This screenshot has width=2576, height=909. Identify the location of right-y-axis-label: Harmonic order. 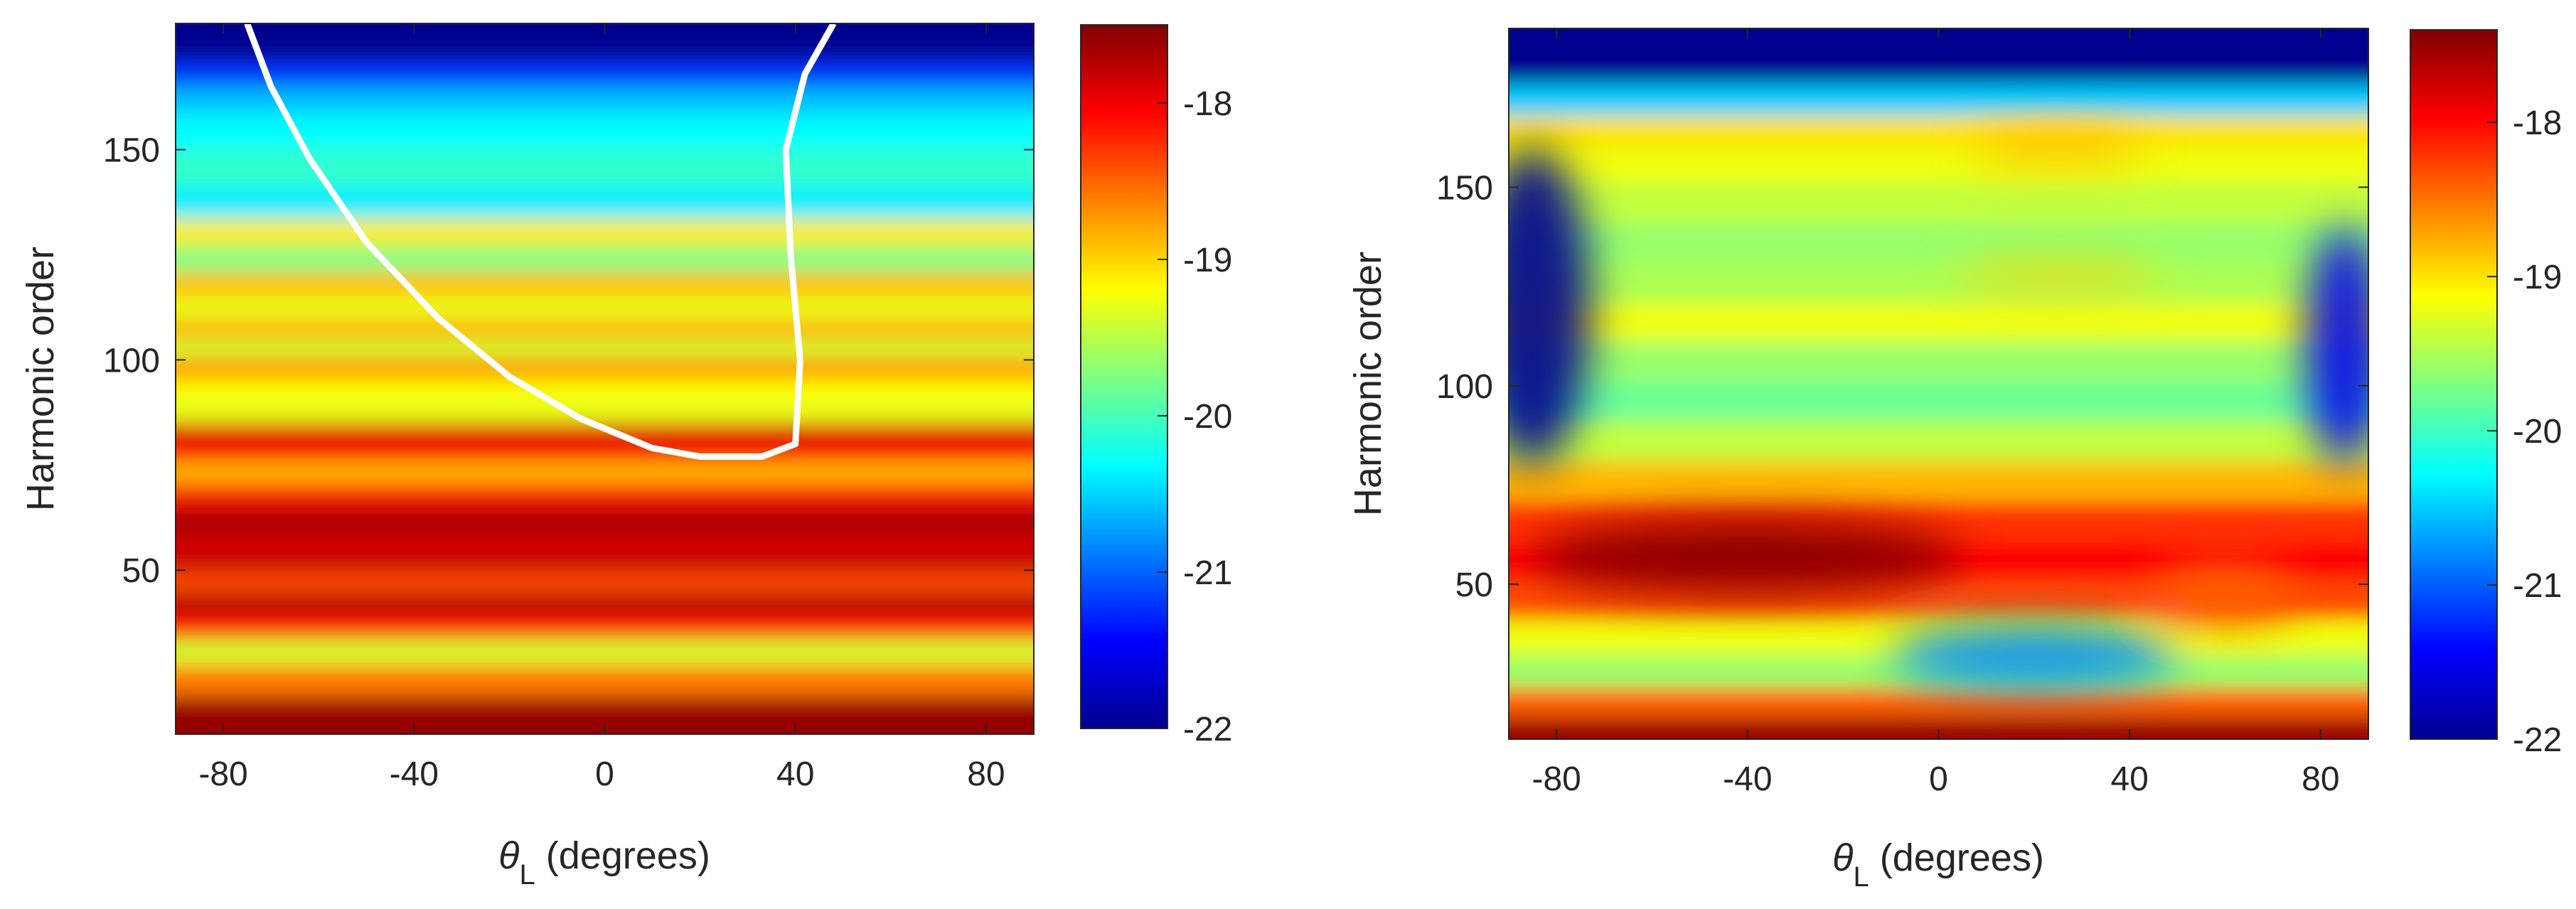
(1368, 384).